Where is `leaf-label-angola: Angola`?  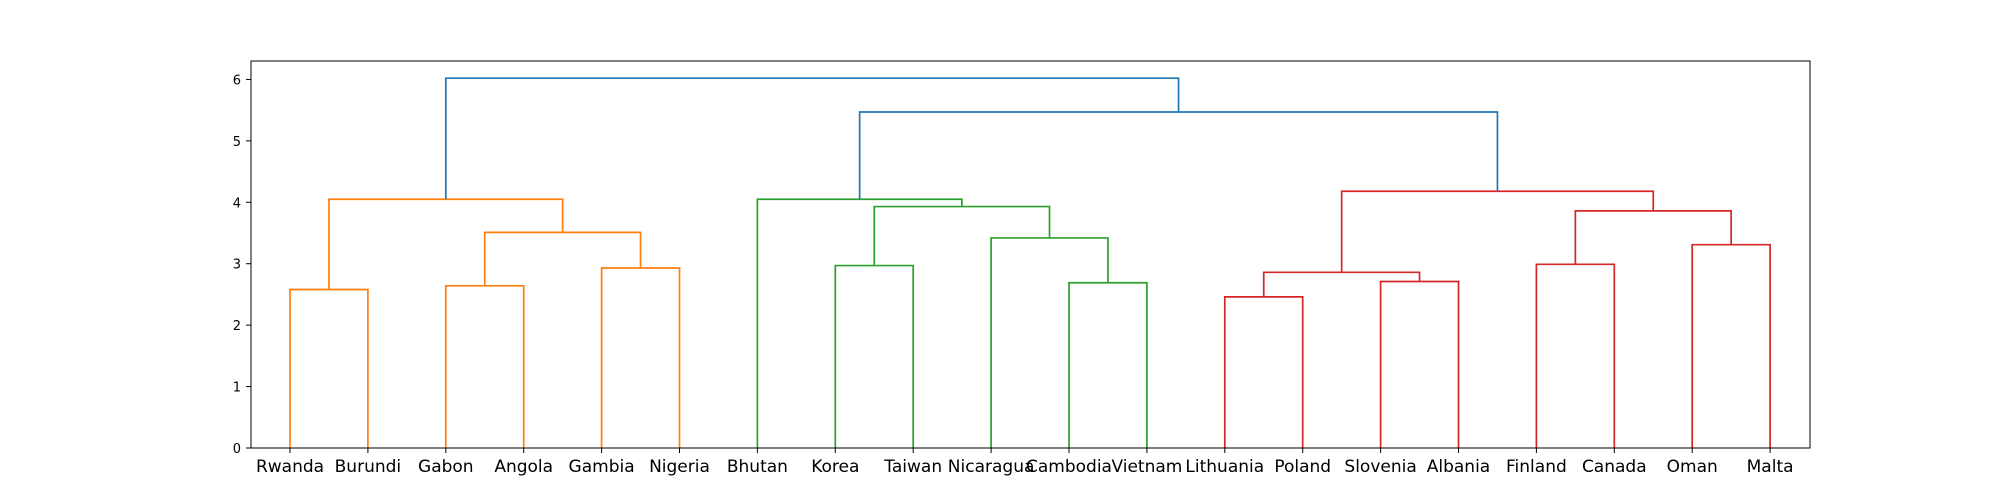
leaf-label-angola: Angola is located at coordinates (523, 467).